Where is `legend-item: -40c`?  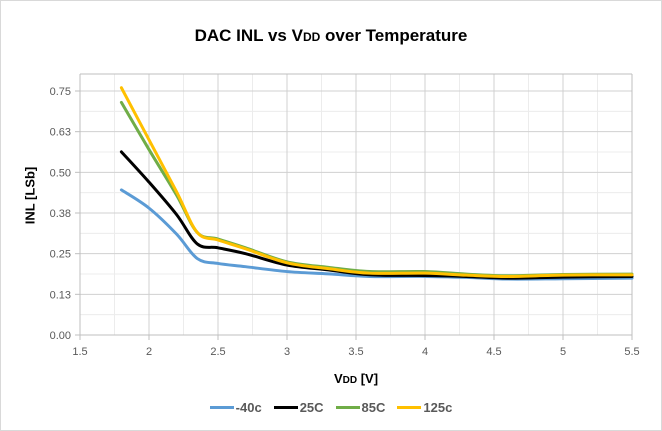
legend-item: -40c is located at coordinates (235, 407).